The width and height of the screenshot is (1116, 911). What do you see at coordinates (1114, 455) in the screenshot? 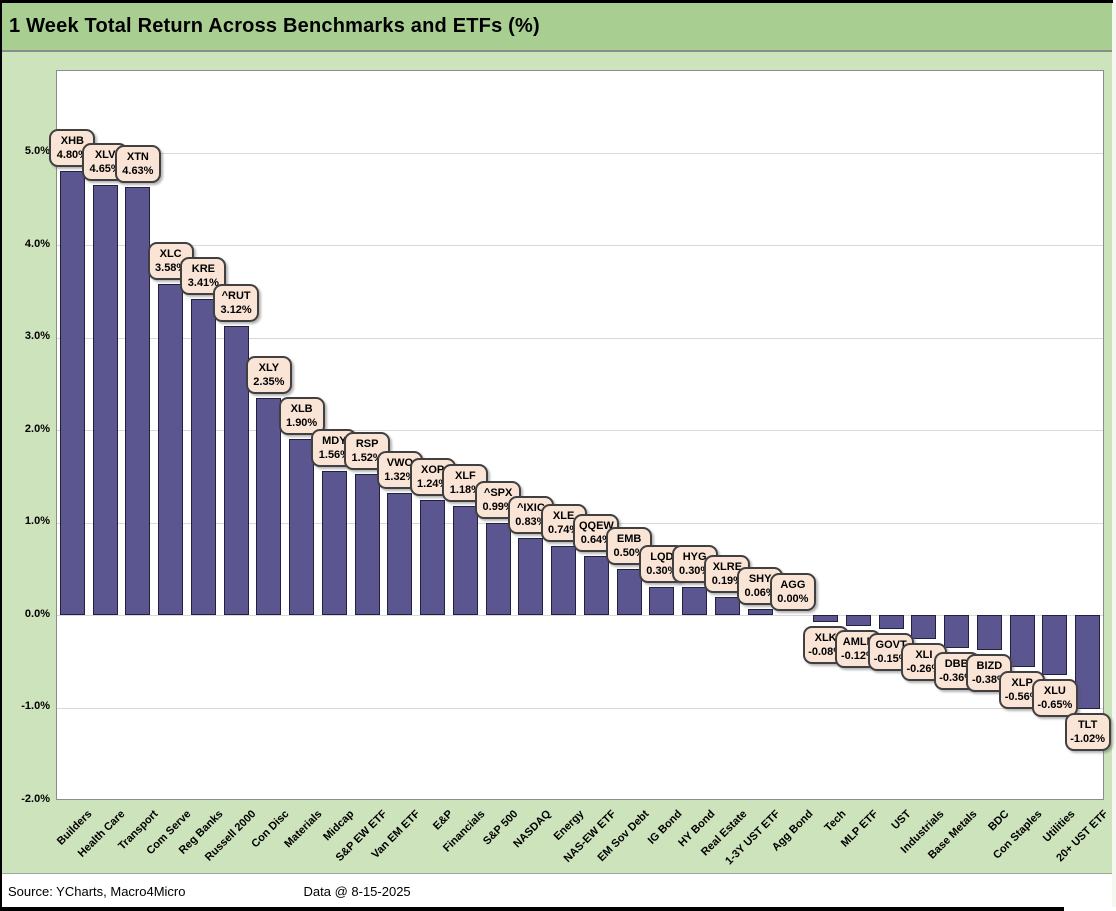
I see `frame-right-strip` at bounding box center [1114, 455].